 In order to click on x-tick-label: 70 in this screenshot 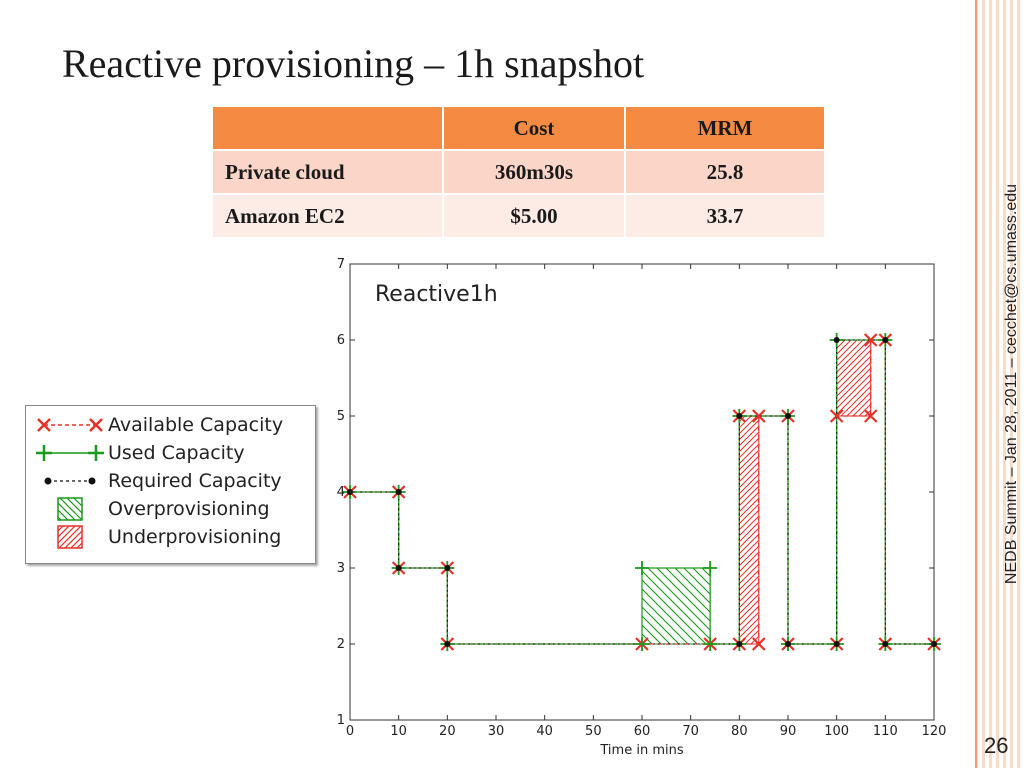, I will do `click(690, 731)`.